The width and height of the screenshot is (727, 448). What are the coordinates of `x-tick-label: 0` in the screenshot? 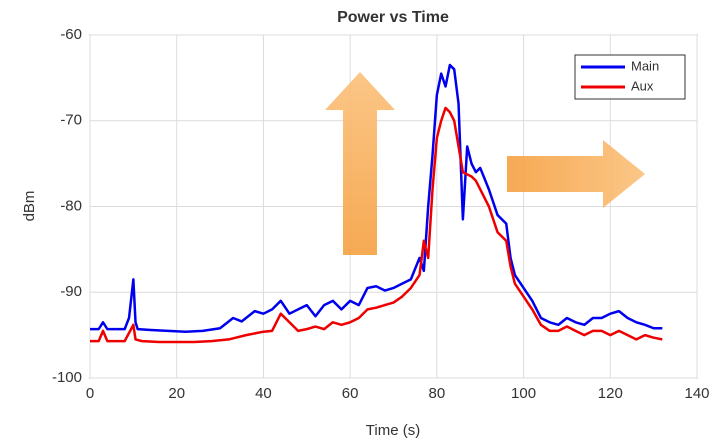 It's located at (90, 393).